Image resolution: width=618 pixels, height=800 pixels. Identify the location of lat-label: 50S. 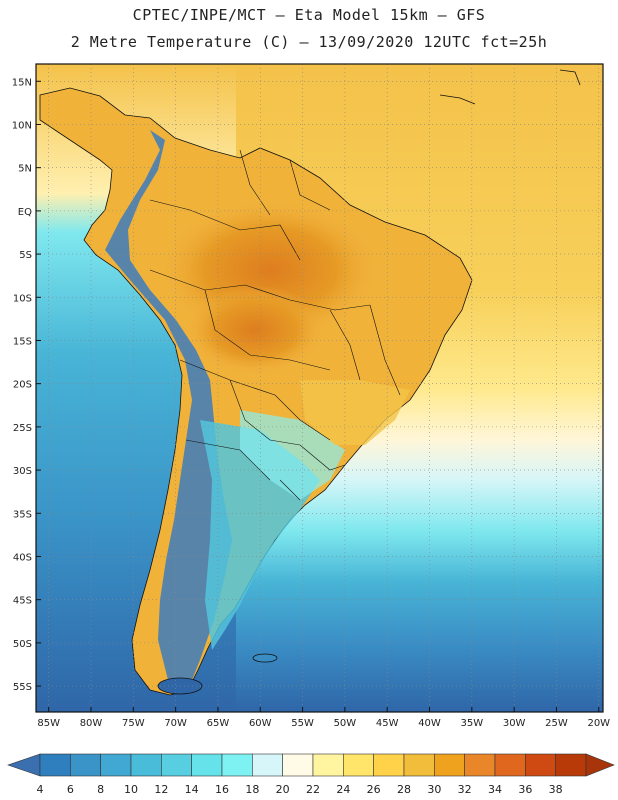
(22, 644).